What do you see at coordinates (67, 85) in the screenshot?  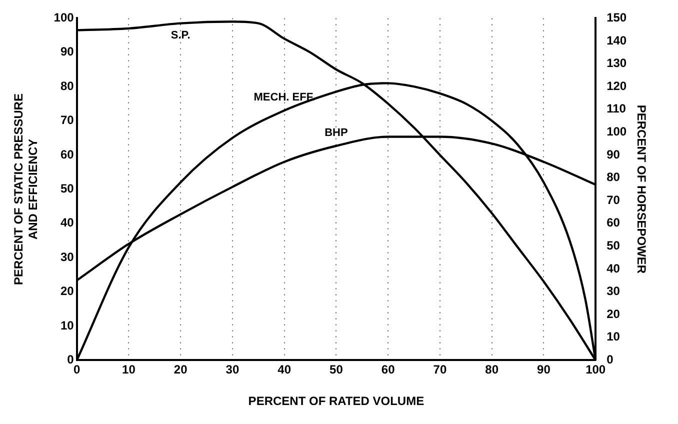 I see `y-tick-label: 80` at bounding box center [67, 85].